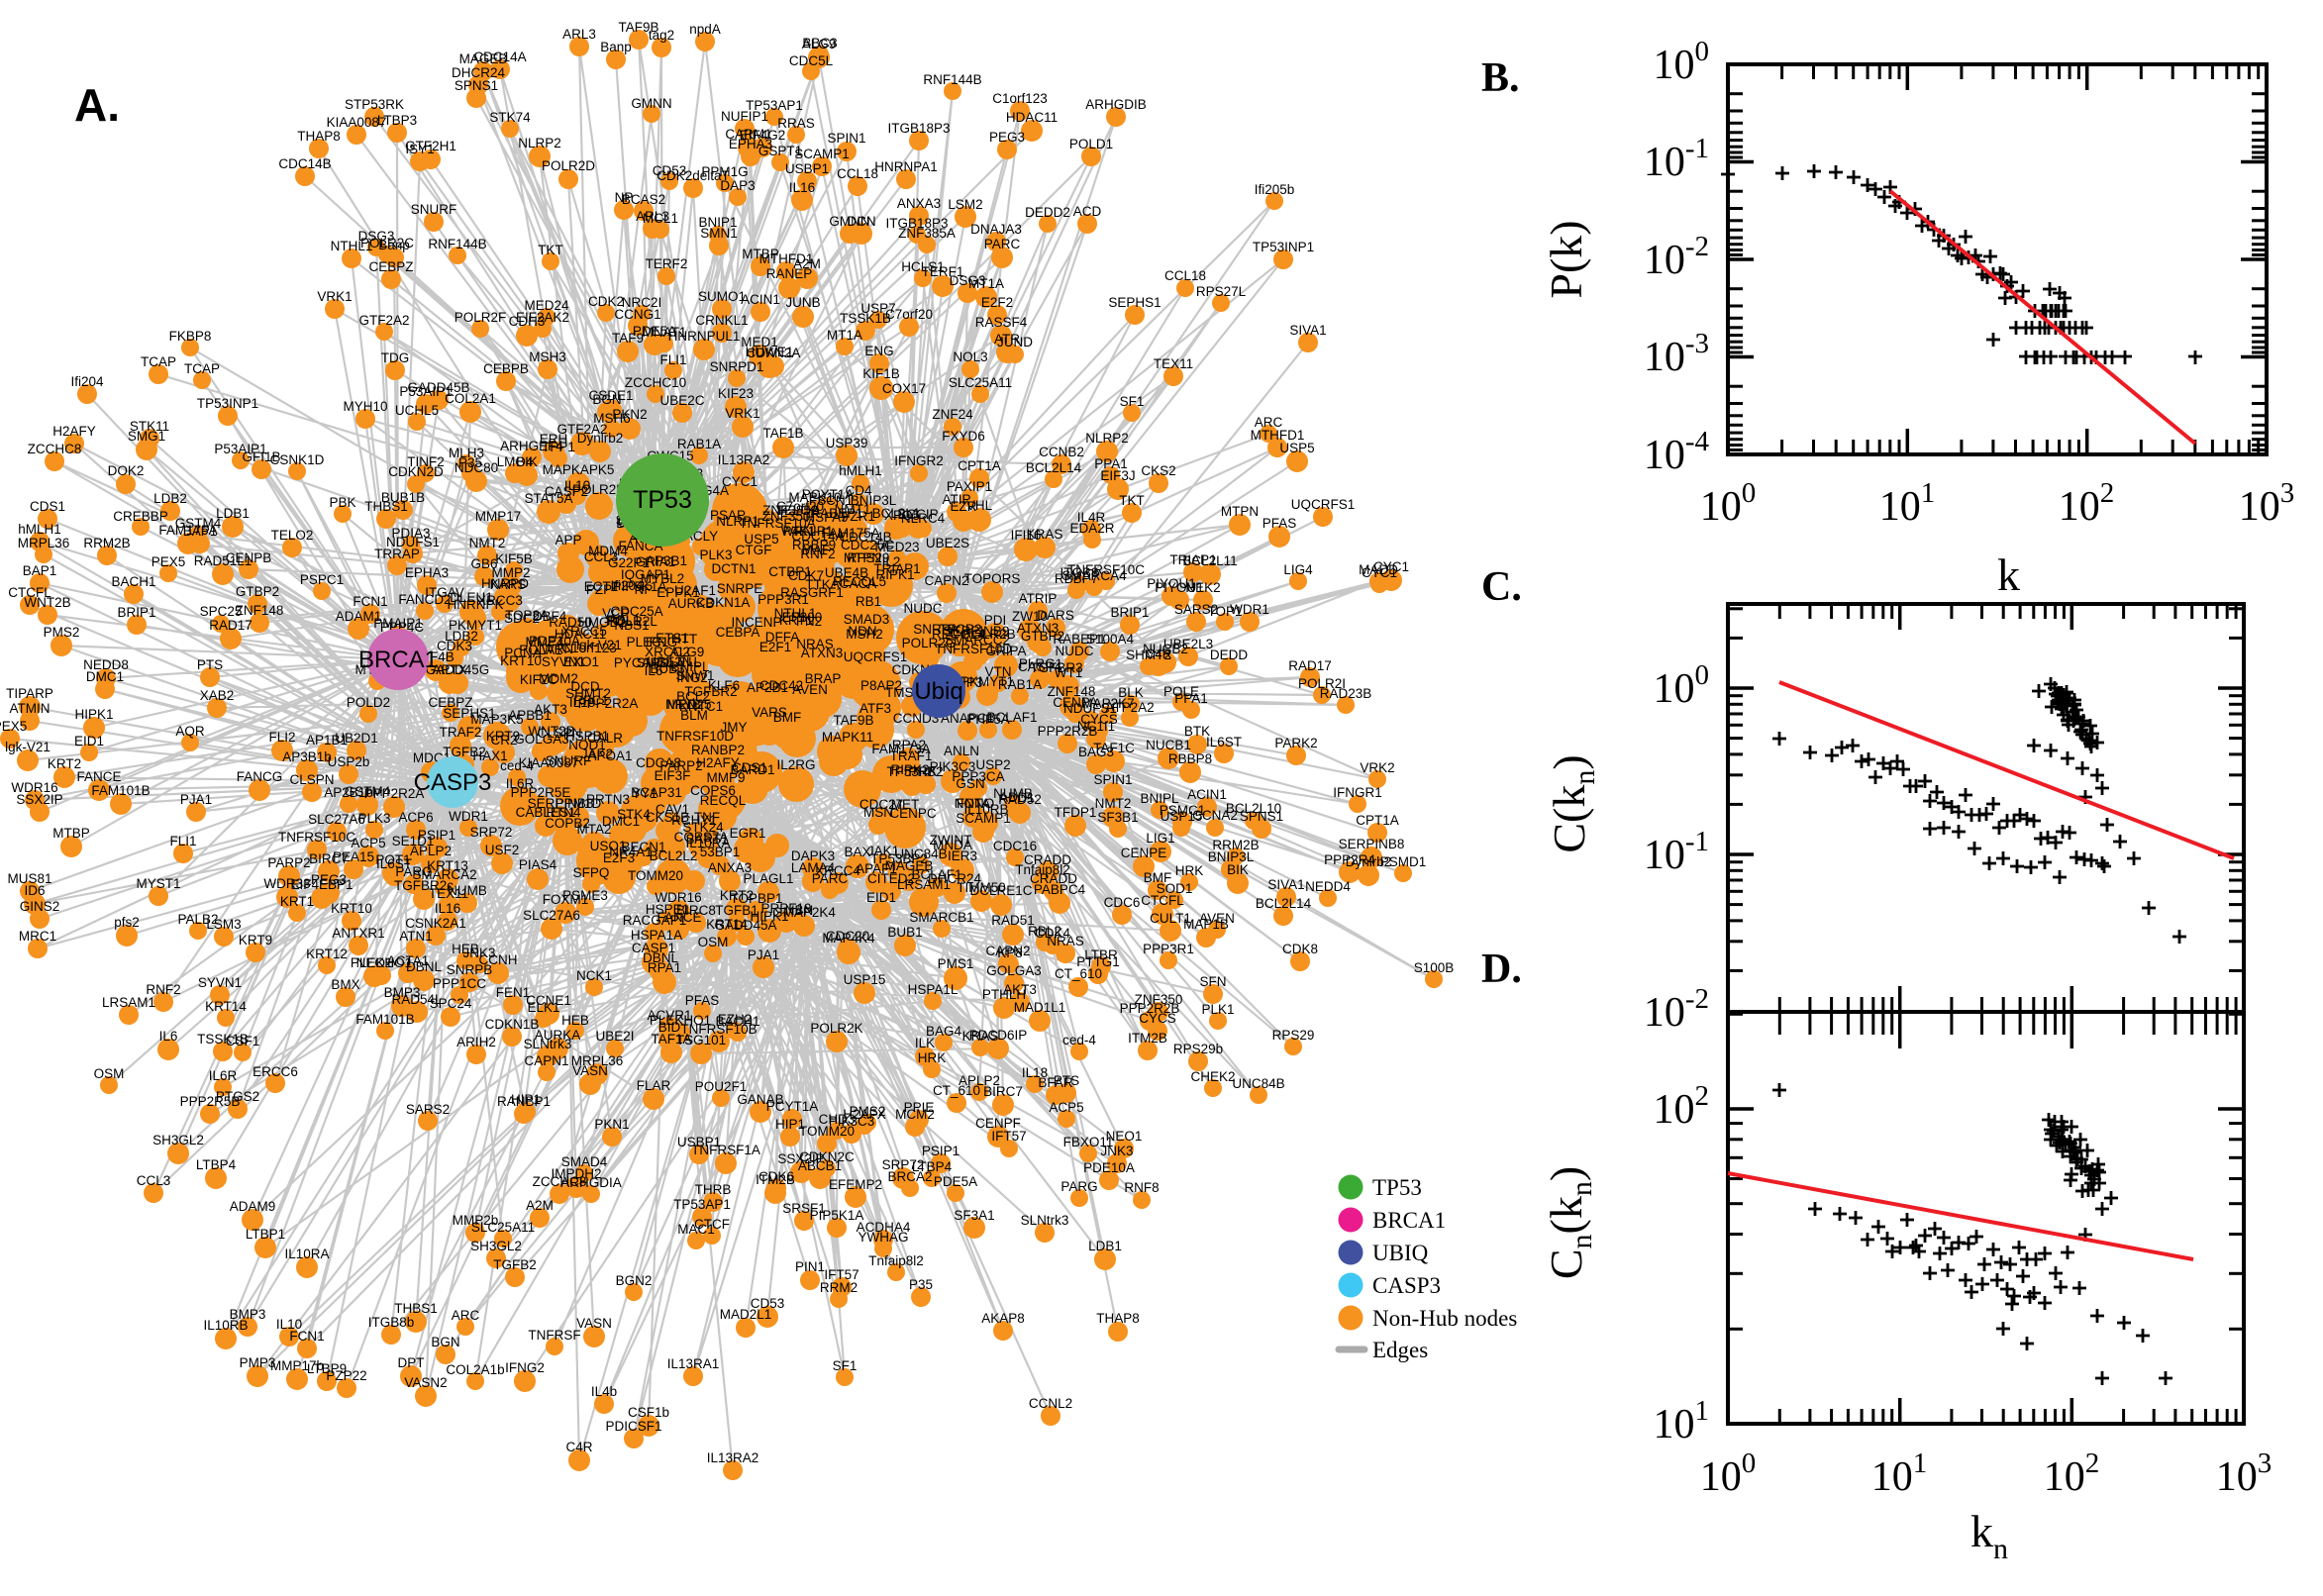 This screenshot has height=1596, width=2323. Describe the element at coordinates (847, 443) in the screenshot. I see `svg-text: USP39` at that location.